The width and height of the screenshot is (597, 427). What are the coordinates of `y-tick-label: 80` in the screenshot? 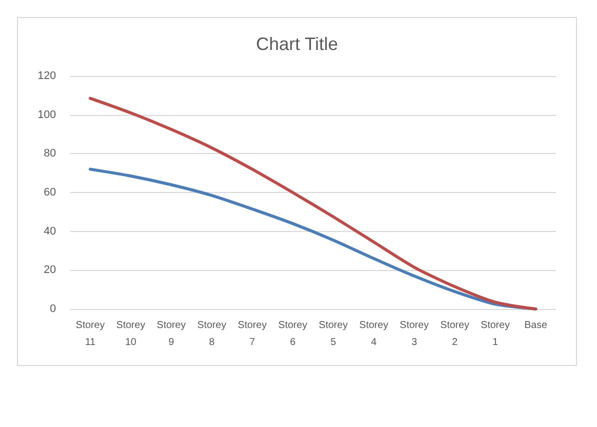 It's located at (50, 154).